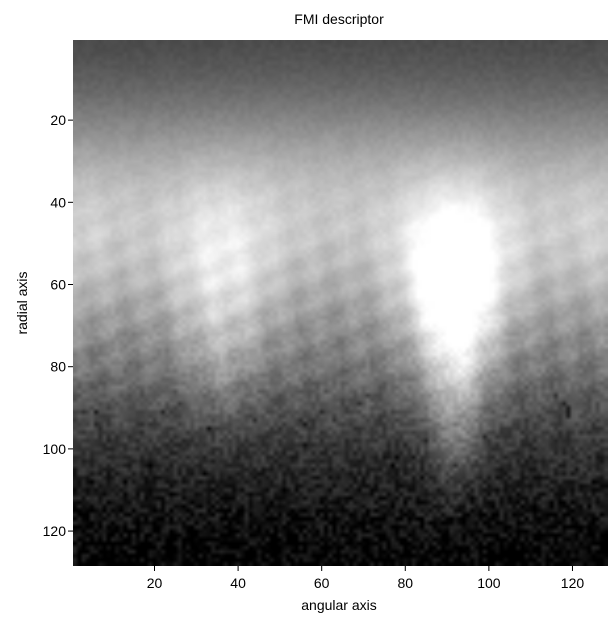 Image resolution: width=608 pixels, height=618 pixels. I want to click on chart-title: FMI descriptor, so click(339, 19).